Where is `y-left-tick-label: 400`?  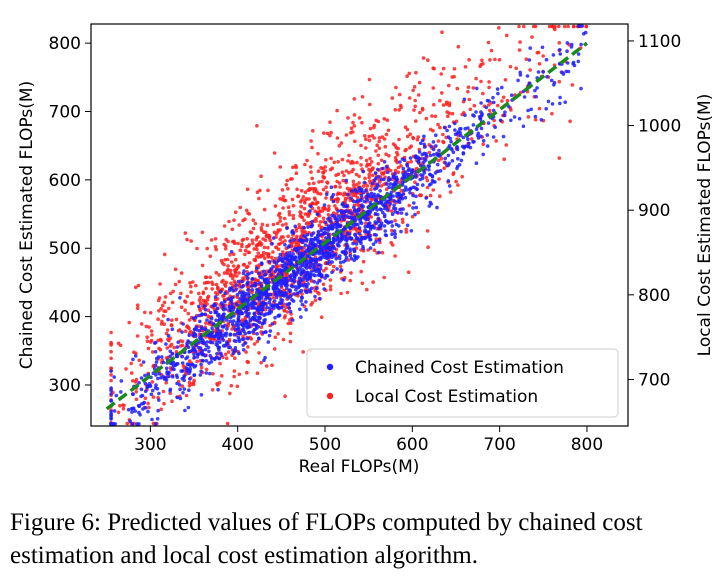 y-left-tick-label: 400 is located at coordinates (65, 318).